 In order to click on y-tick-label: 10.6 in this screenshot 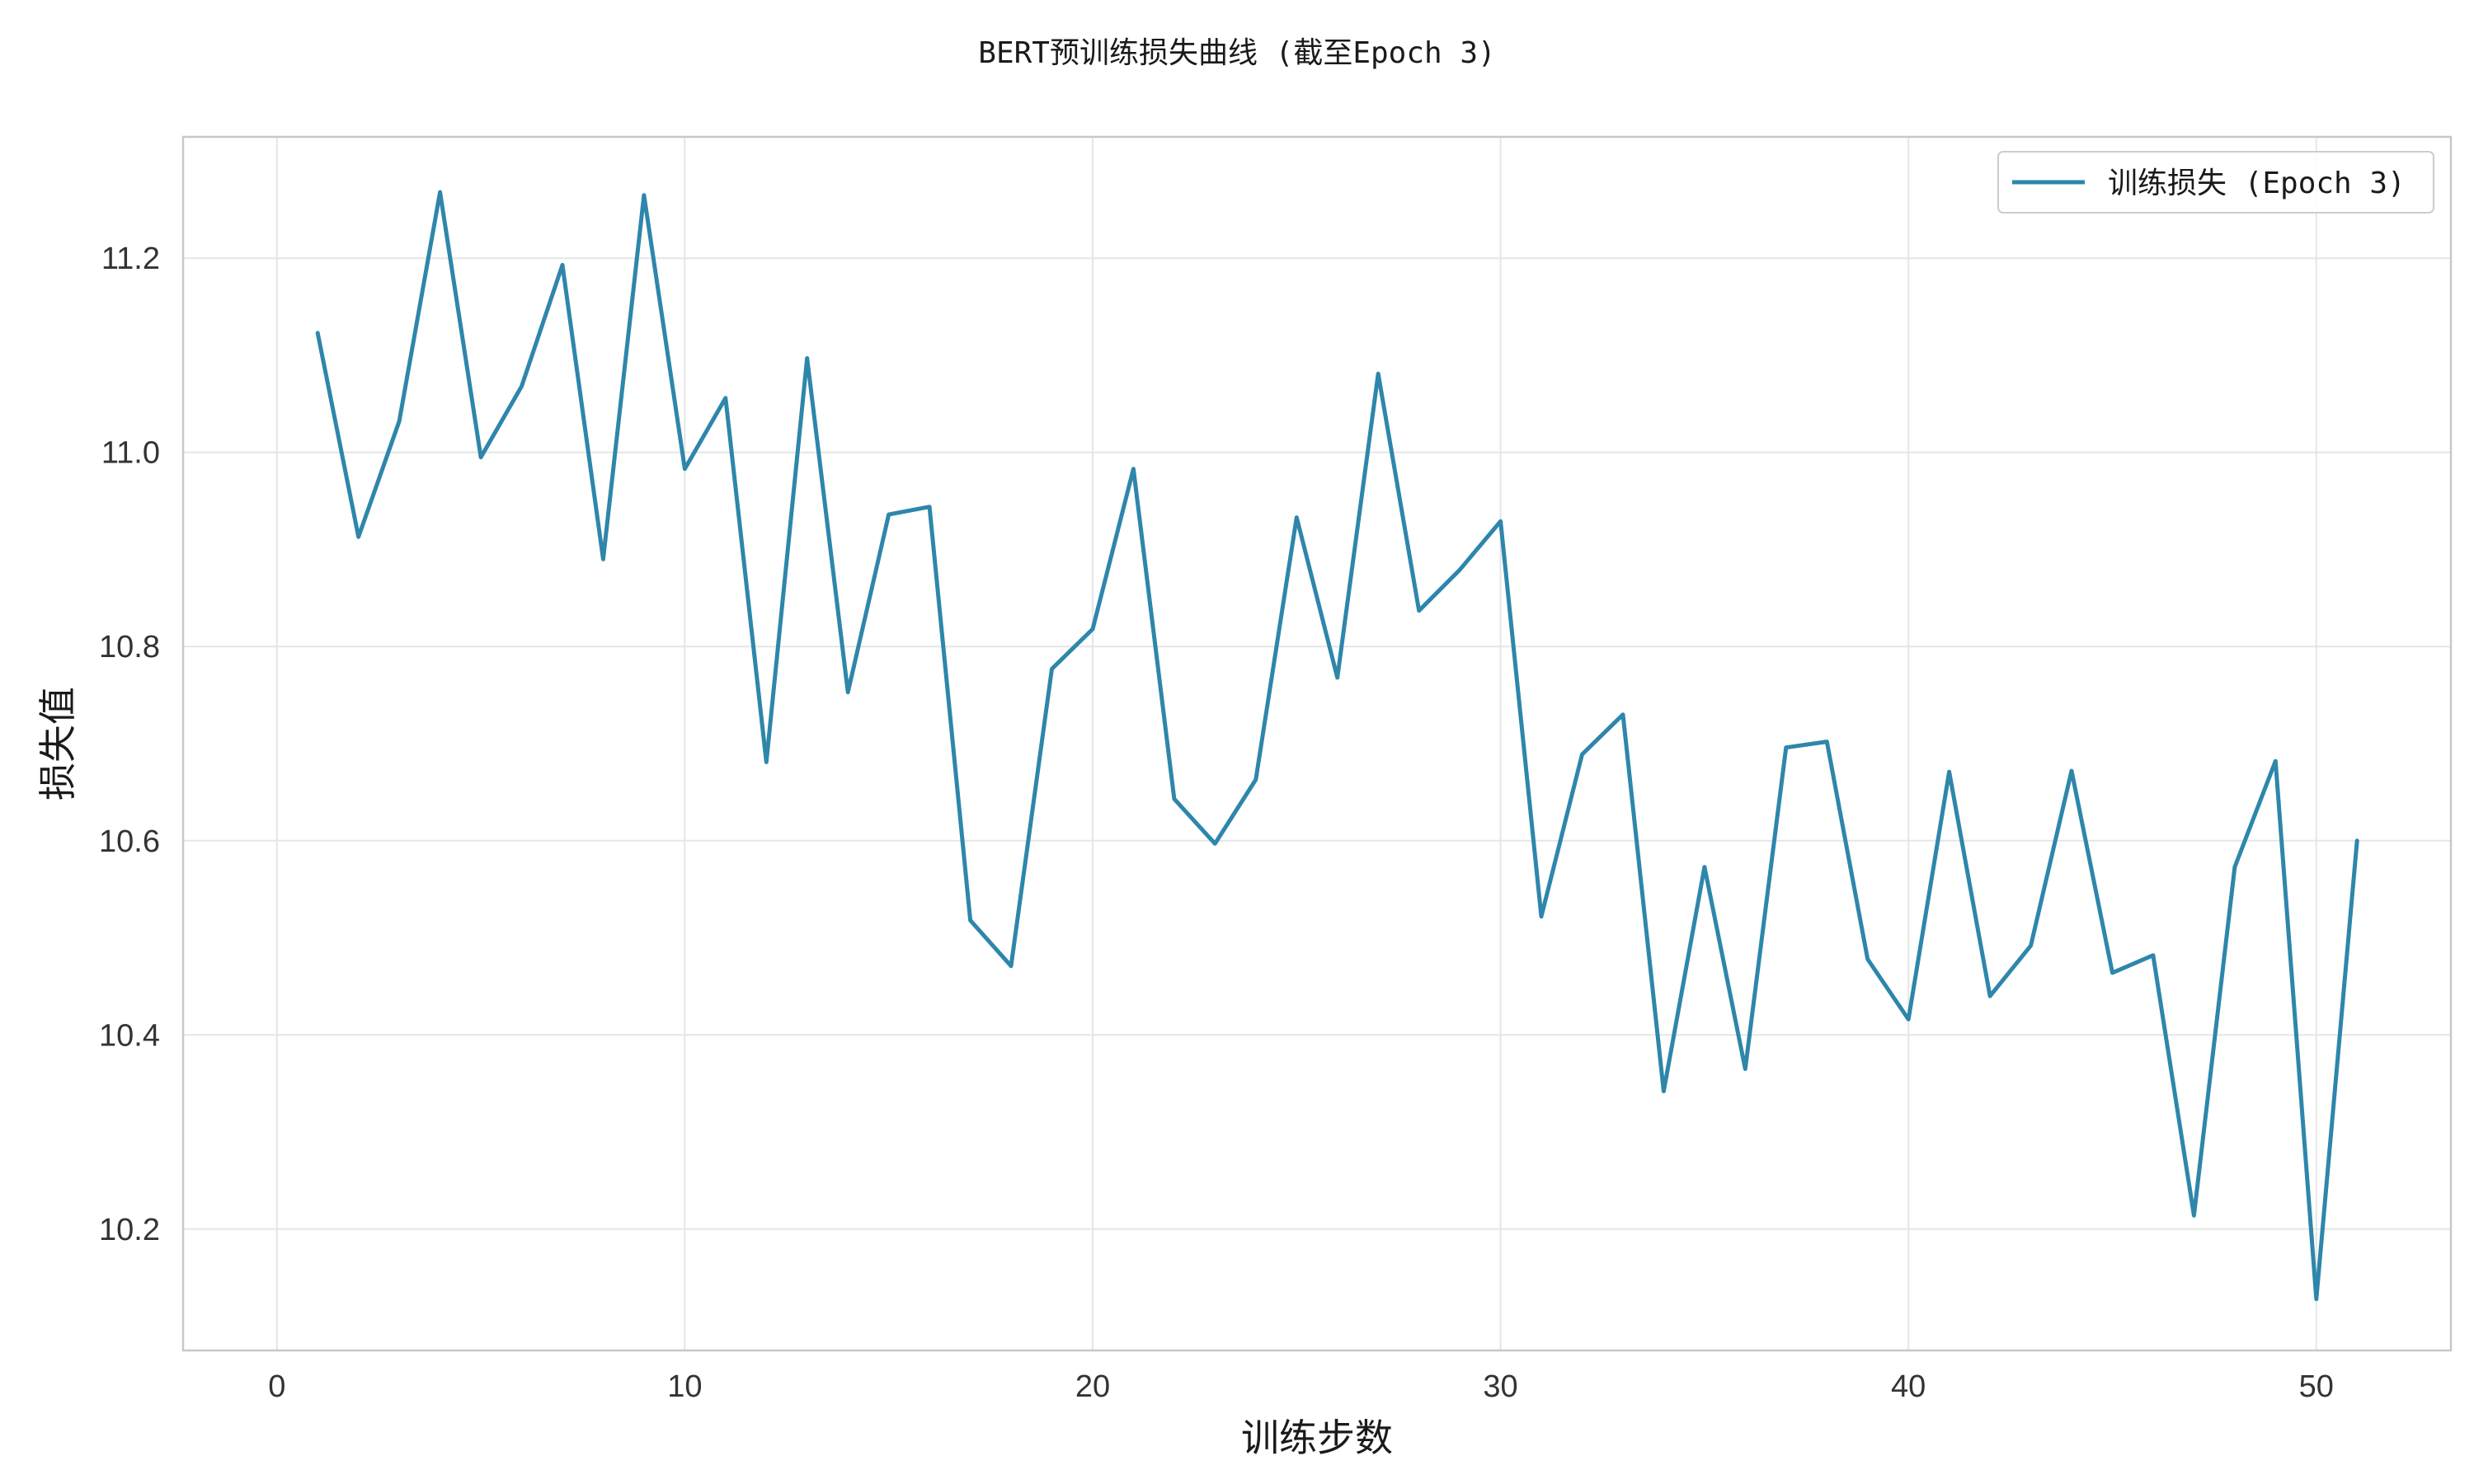, I will do `click(129, 841)`.